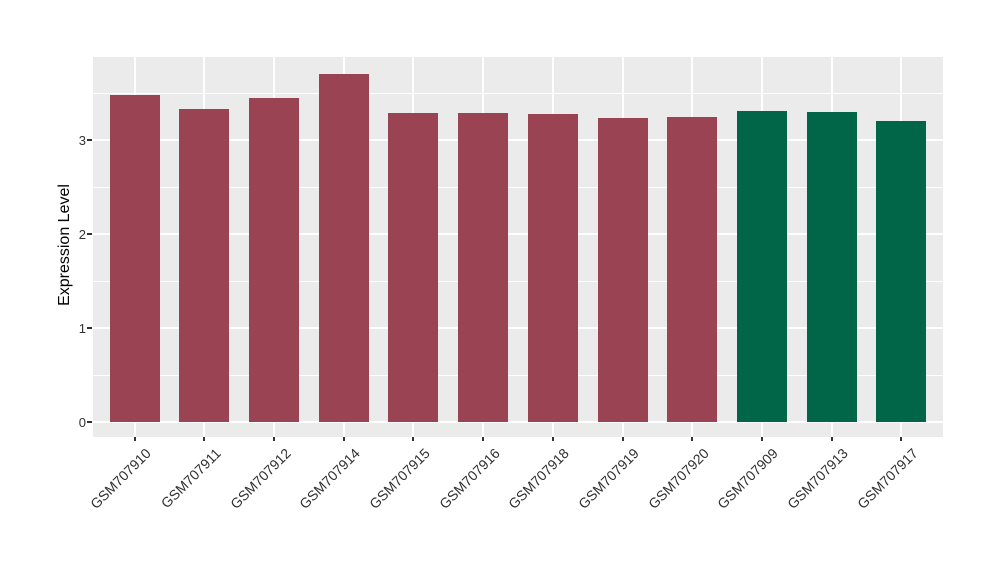 The width and height of the screenshot is (1000, 580). Describe the element at coordinates (483, 267) in the screenshot. I see `bar-GSM707916` at that location.